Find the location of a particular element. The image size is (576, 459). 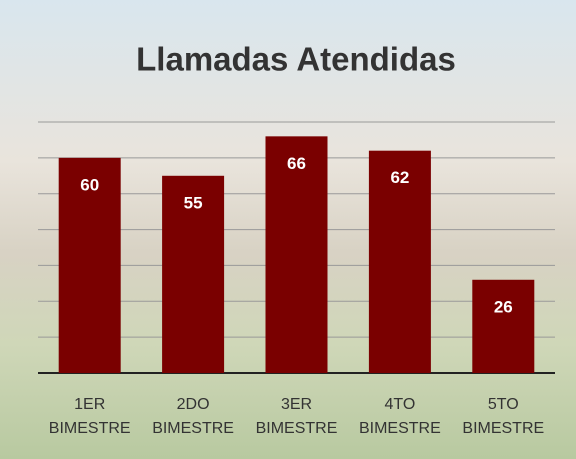

x-tick-label: 2DO BIMESTRE is located at coordinates (193, 416).